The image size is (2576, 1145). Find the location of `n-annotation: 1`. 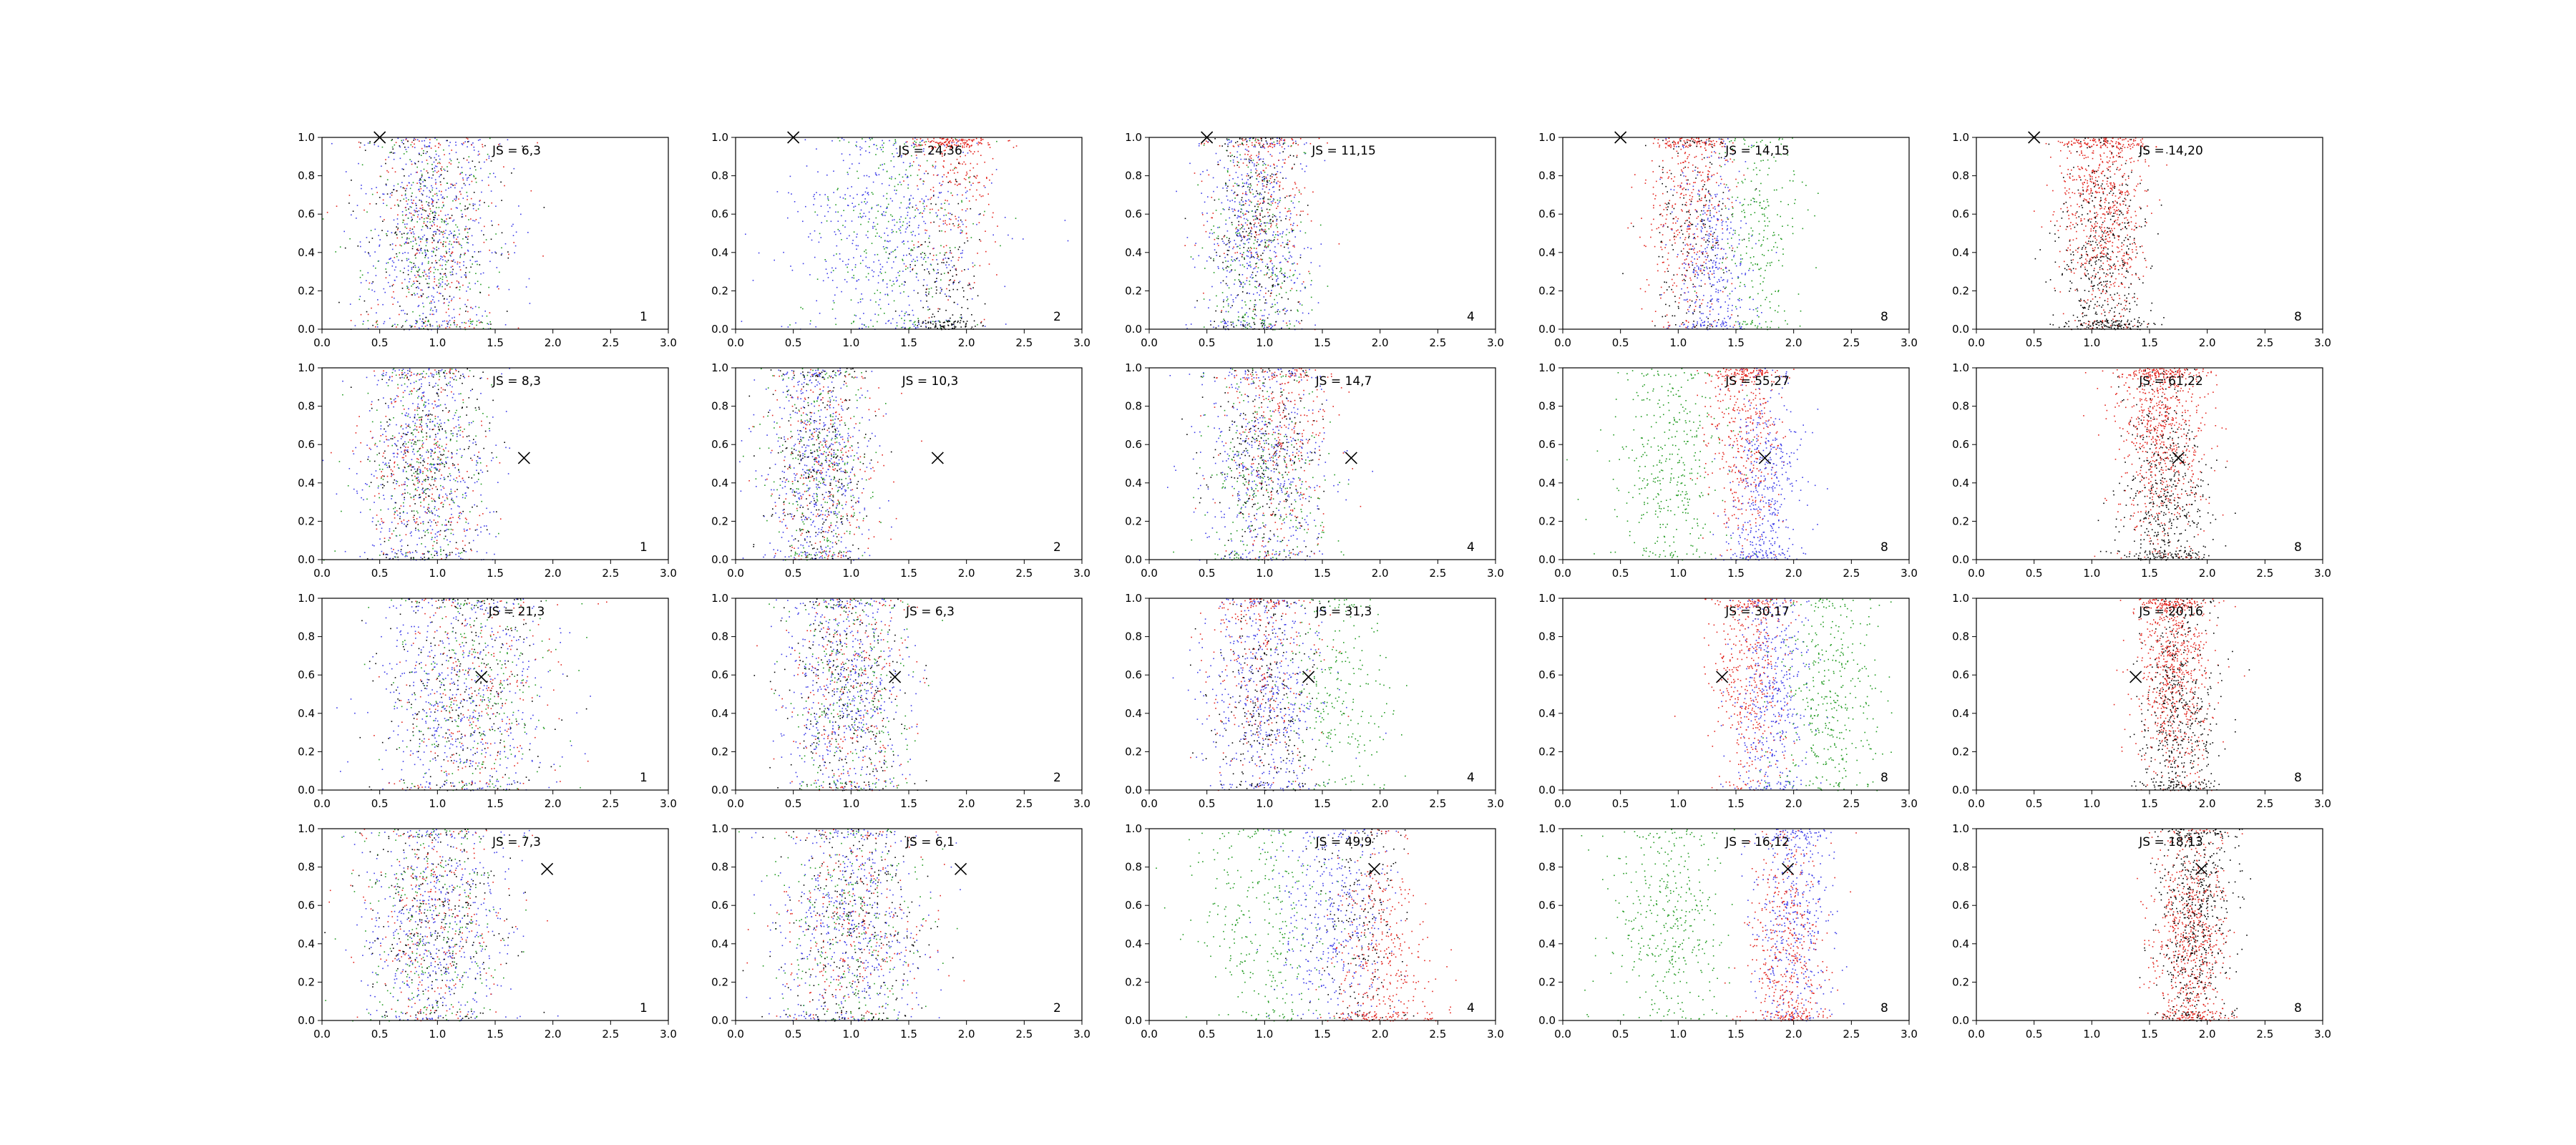

n-annotation: 1 is located at coordinates (644, 317).